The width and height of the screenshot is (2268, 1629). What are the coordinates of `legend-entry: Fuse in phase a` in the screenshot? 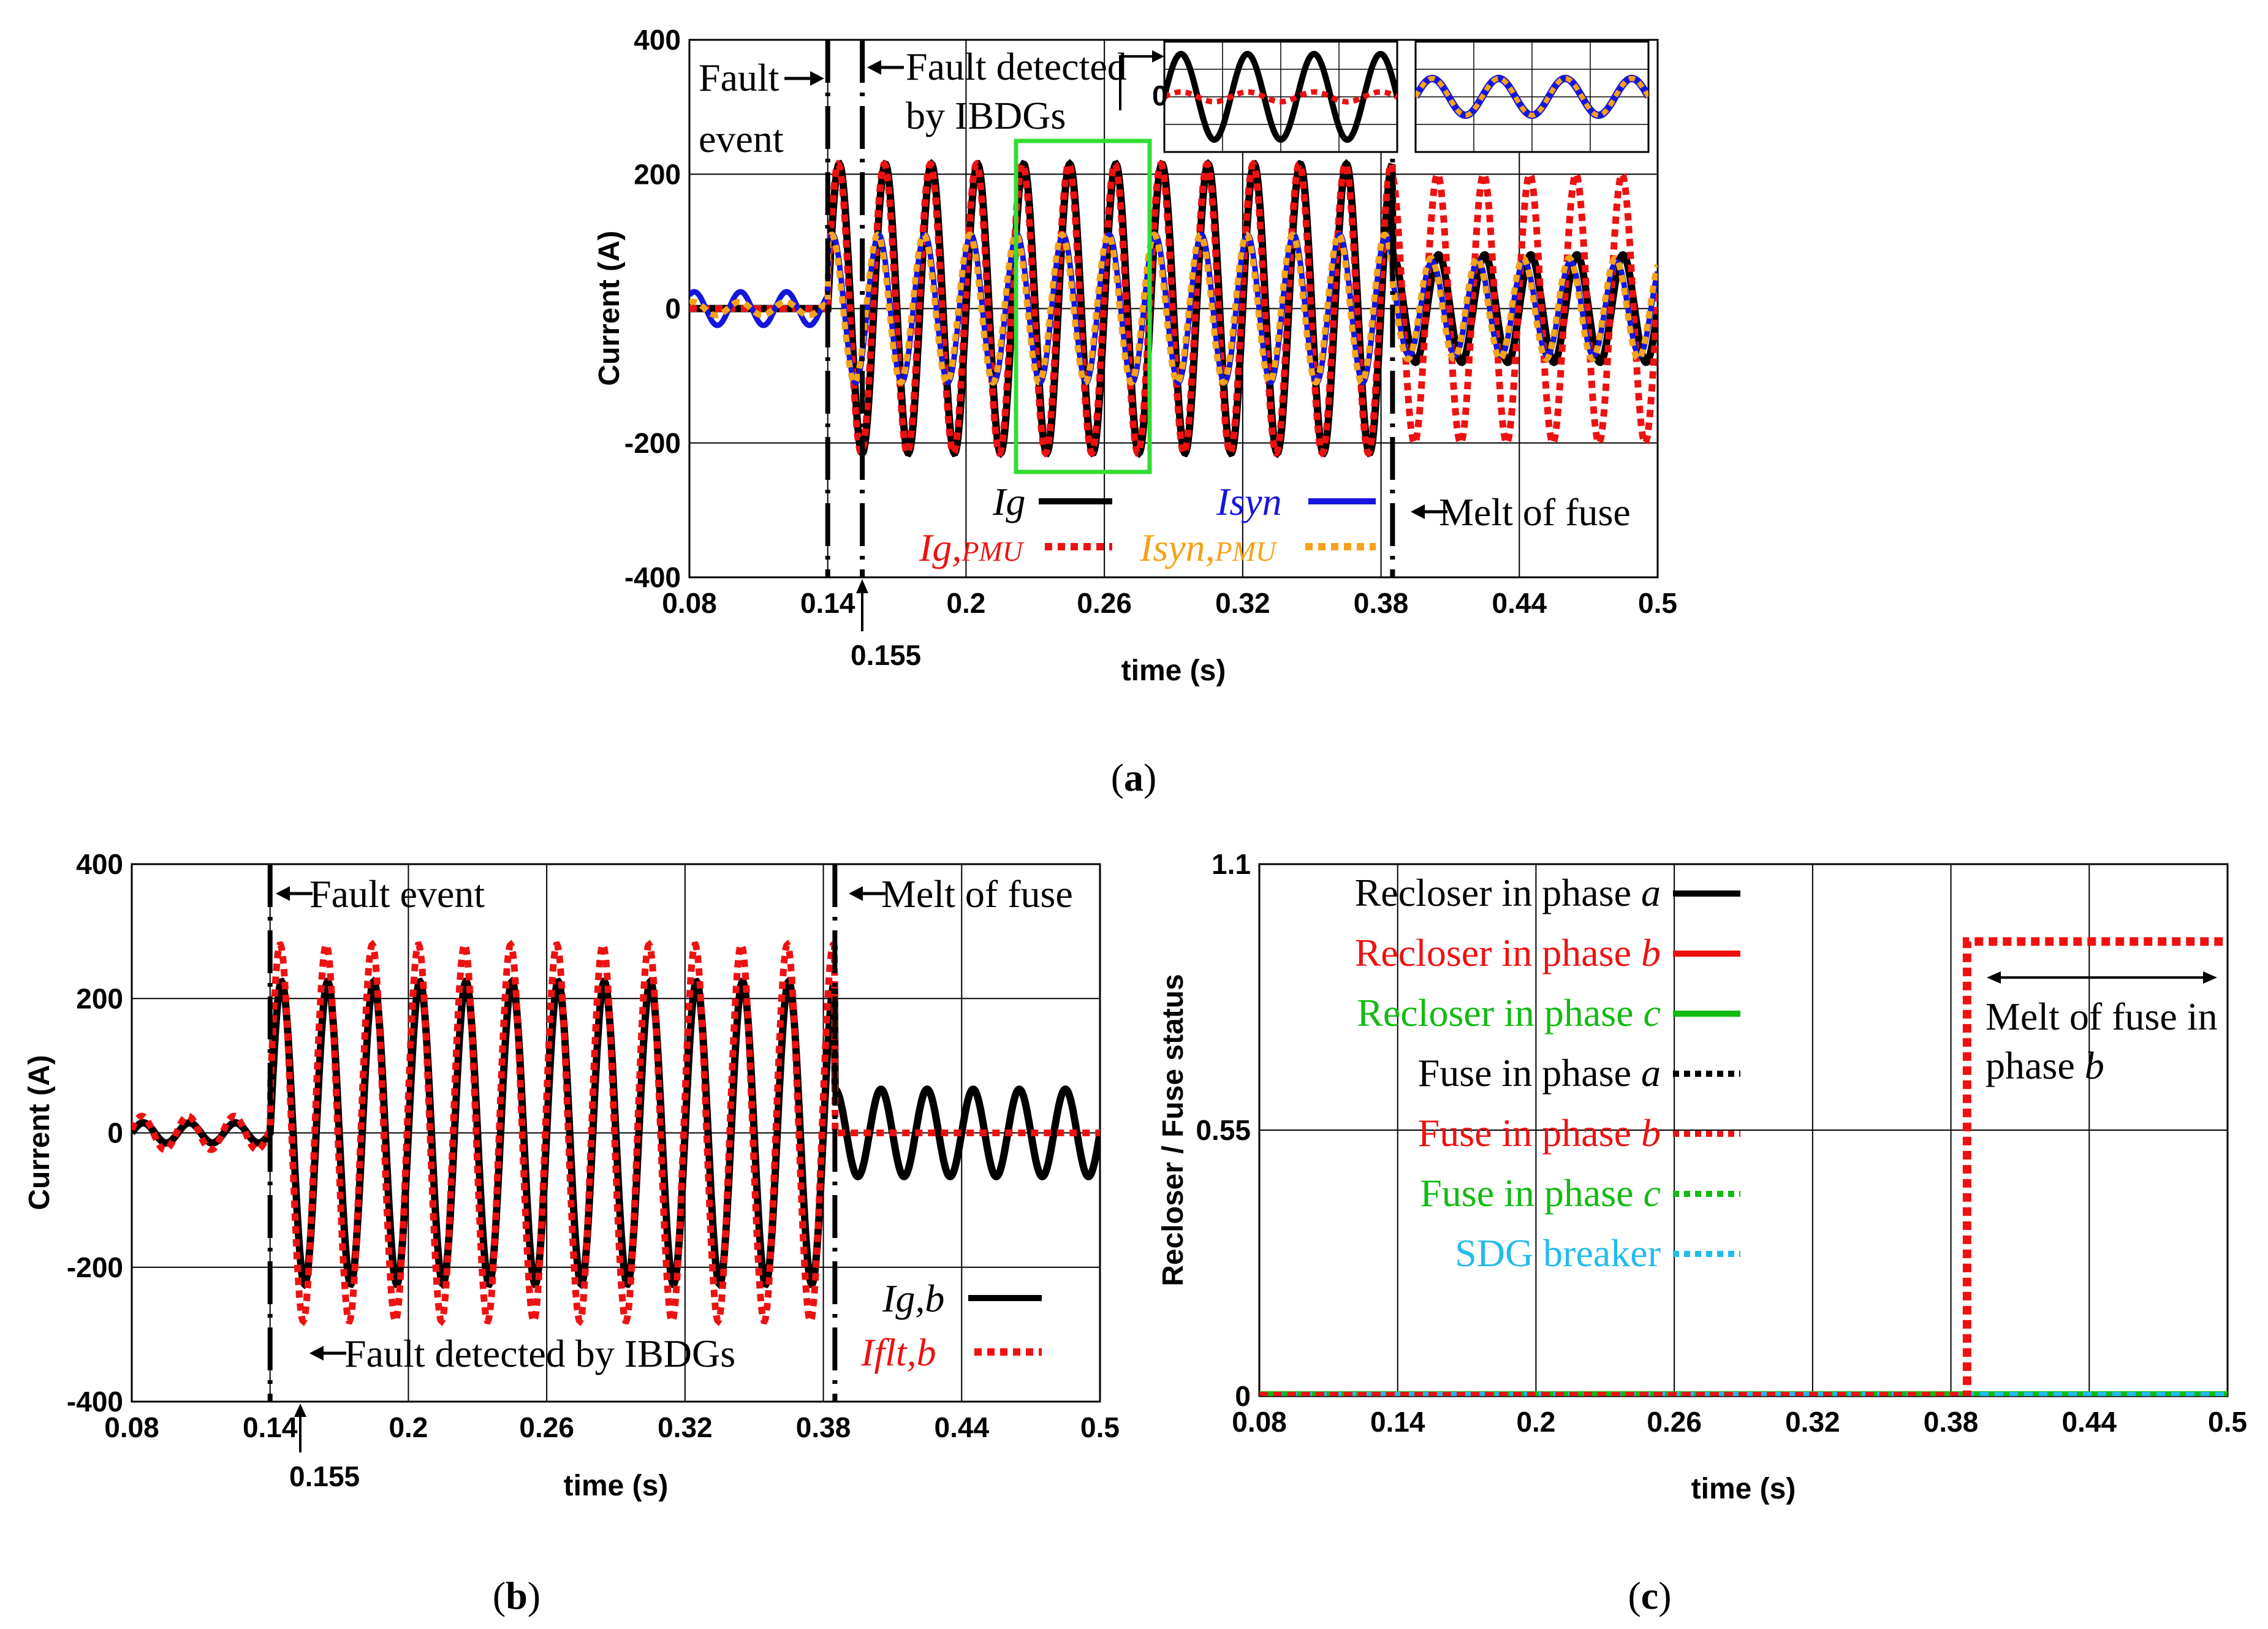 It's located at (1539, 1073).